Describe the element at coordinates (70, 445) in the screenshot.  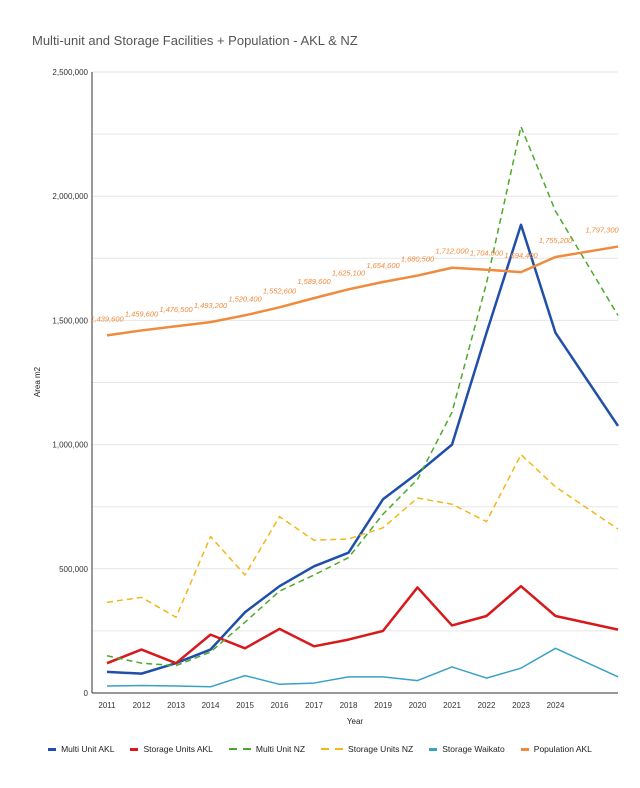
I see `y-tick-label: 1,000,000` at that location.